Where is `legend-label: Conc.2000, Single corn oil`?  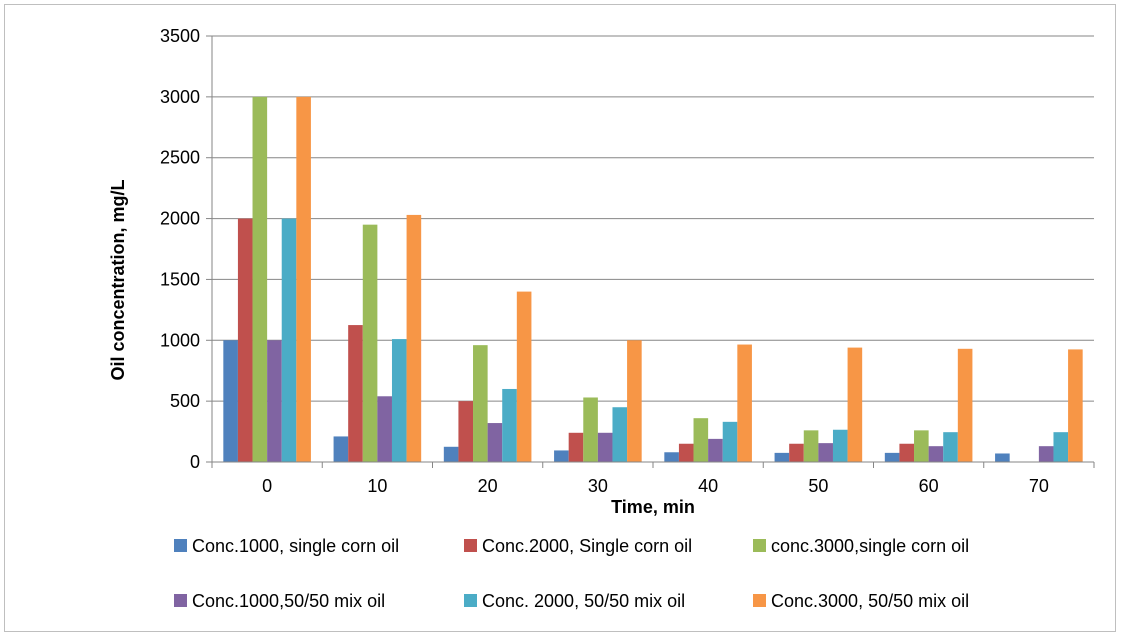 legend-label: Conc.2000, Single corn oil is located at coordinates (587, 546).